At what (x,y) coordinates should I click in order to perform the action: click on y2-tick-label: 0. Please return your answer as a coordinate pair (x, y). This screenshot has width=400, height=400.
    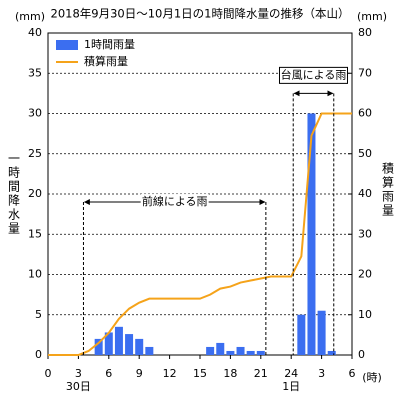
    Looking at the image, I should click on (361, 354).